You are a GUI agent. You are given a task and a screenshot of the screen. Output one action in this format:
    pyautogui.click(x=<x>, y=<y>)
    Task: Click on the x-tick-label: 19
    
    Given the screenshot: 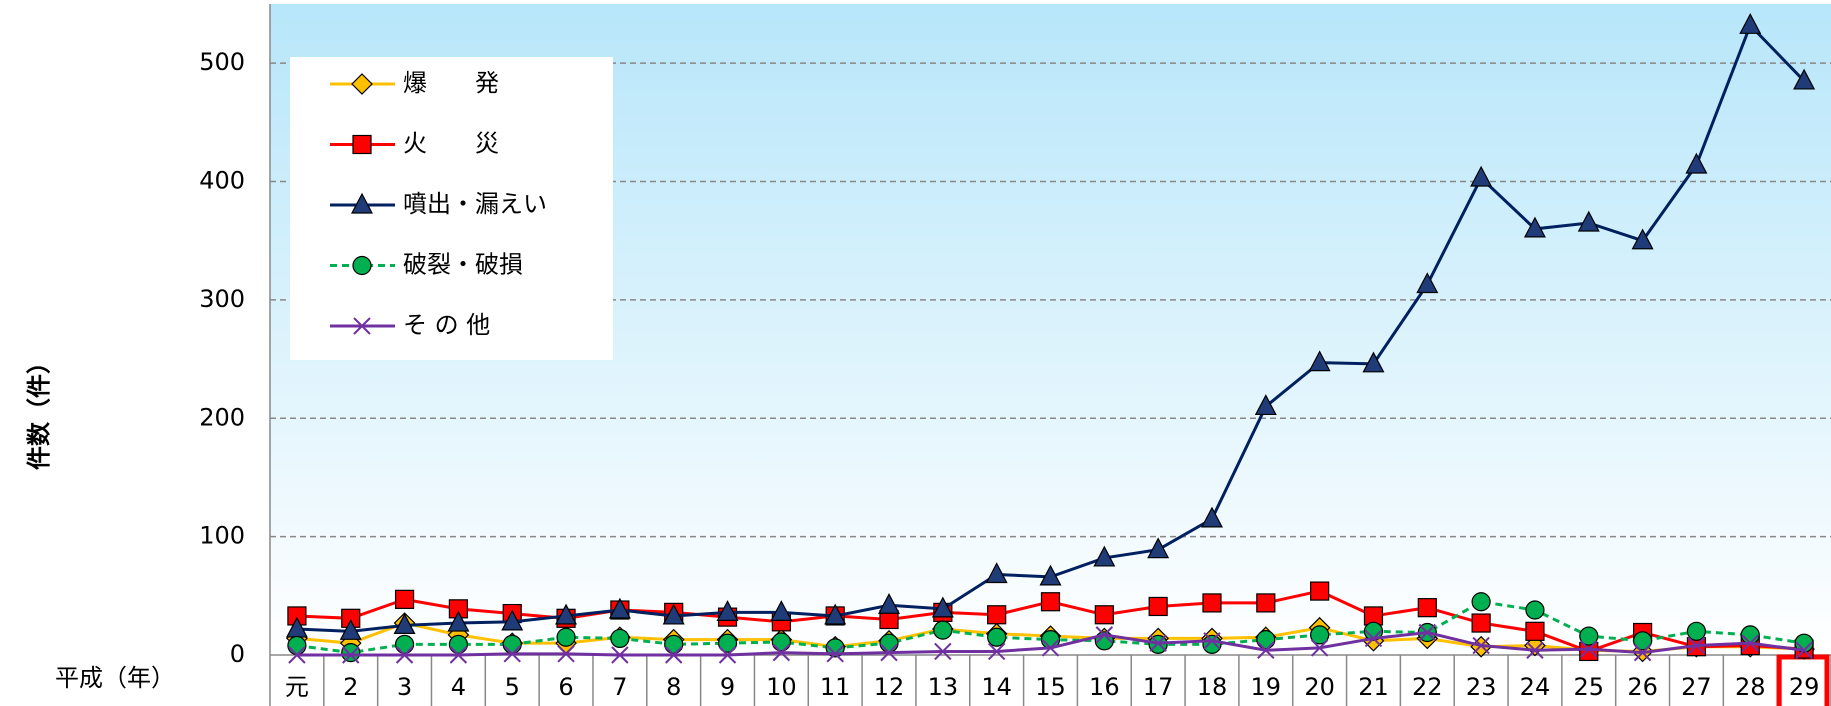 What is the action you would take?
    pyautogui.click(x=1266, y=687)
    